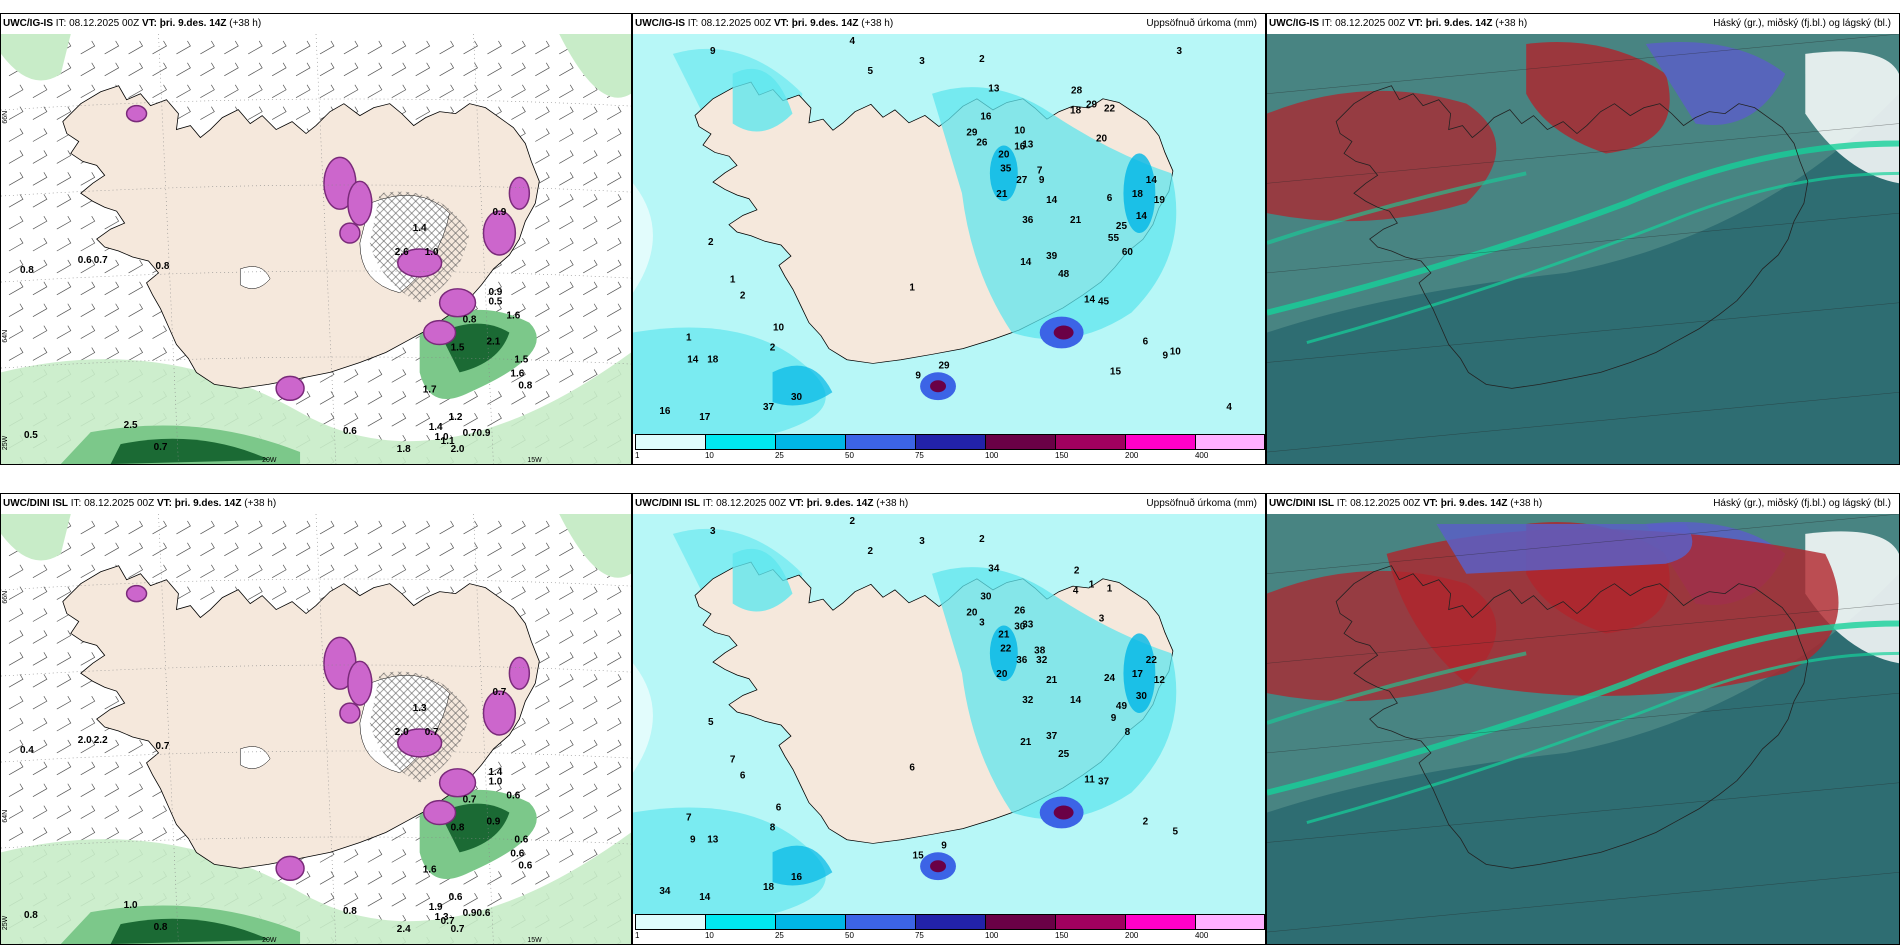  Describe the element at coordinates (521, 359) in the screenshot. I see `snow-amount-label: 1.5` at that location.